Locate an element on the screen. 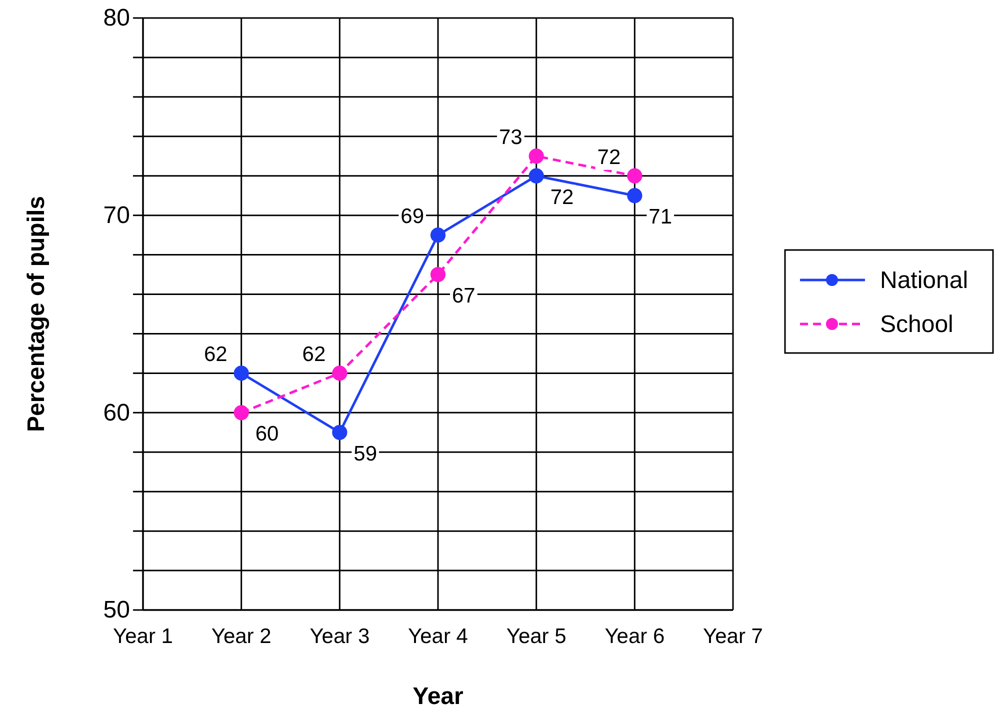  x-tick-label: Year 7 is located at coordinates (733, 636).